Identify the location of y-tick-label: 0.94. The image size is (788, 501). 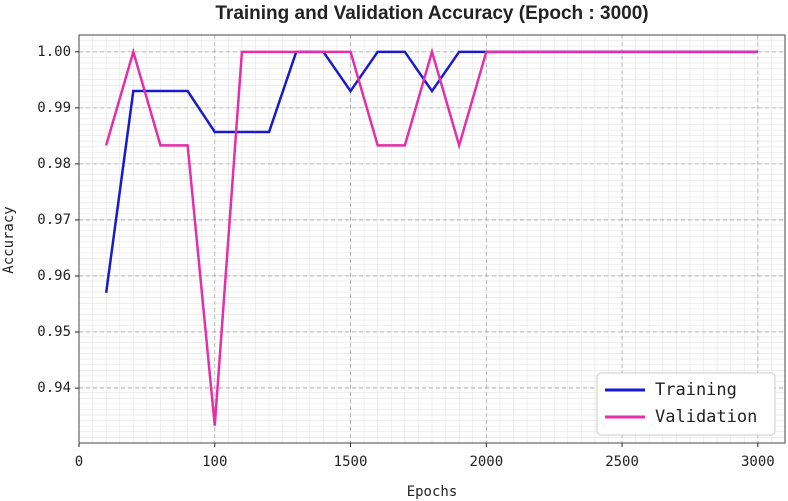
(54, 388).